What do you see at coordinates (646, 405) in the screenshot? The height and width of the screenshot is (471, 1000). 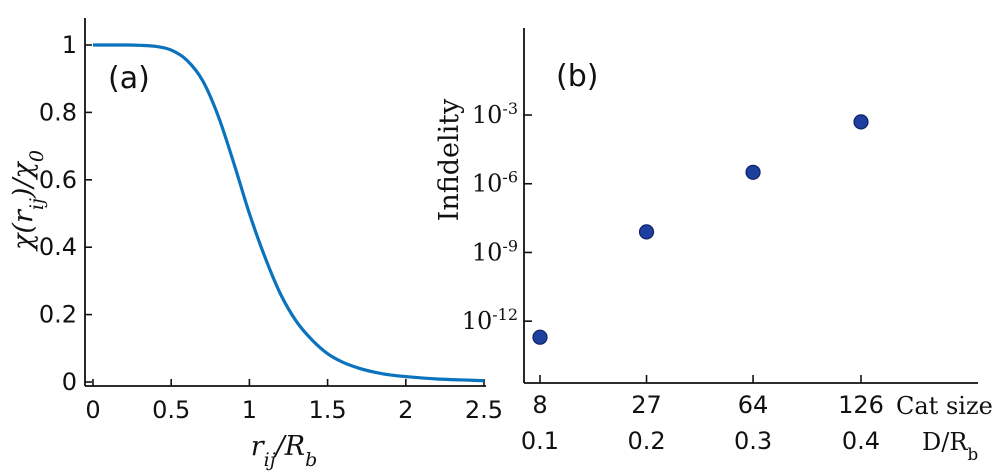 I see `panel-b-cat-size-label: 27` at bounding box center [646, 405].